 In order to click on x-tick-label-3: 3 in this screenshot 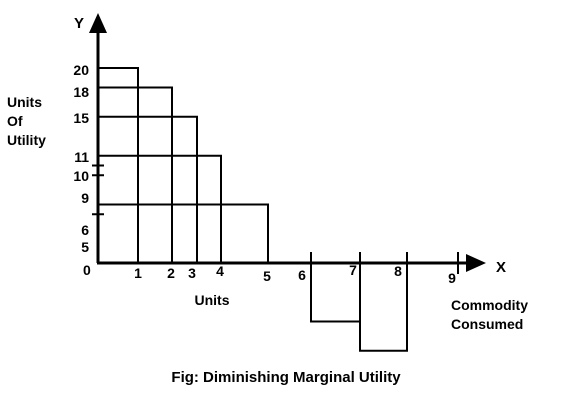, I will do `click(192, 273)`.